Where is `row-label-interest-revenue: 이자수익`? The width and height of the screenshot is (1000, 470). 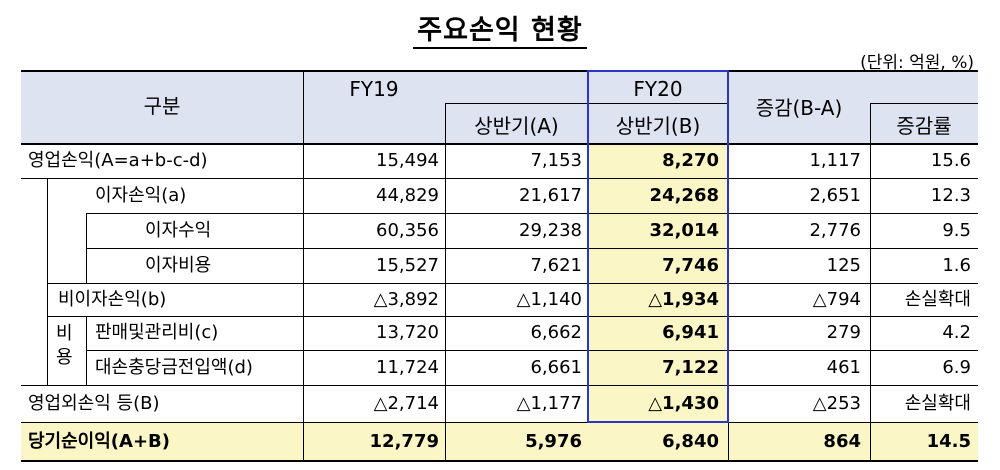 row-label-interest-revenue: 이자수익 is located at coordinates (178, 230).